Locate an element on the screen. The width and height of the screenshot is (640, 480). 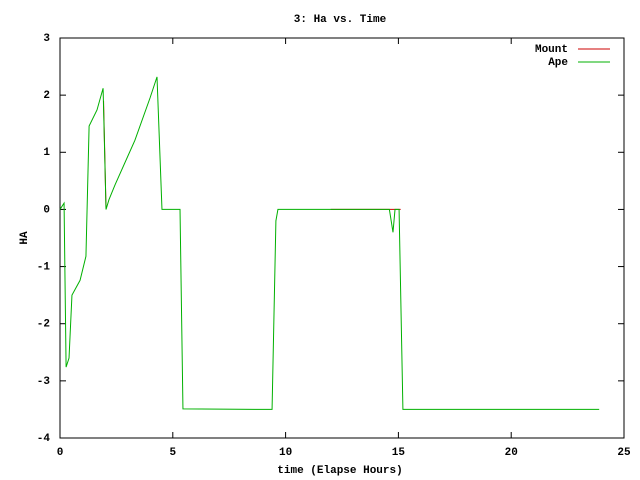
y-tick-label: 1 is located at coordinates (46, 153).